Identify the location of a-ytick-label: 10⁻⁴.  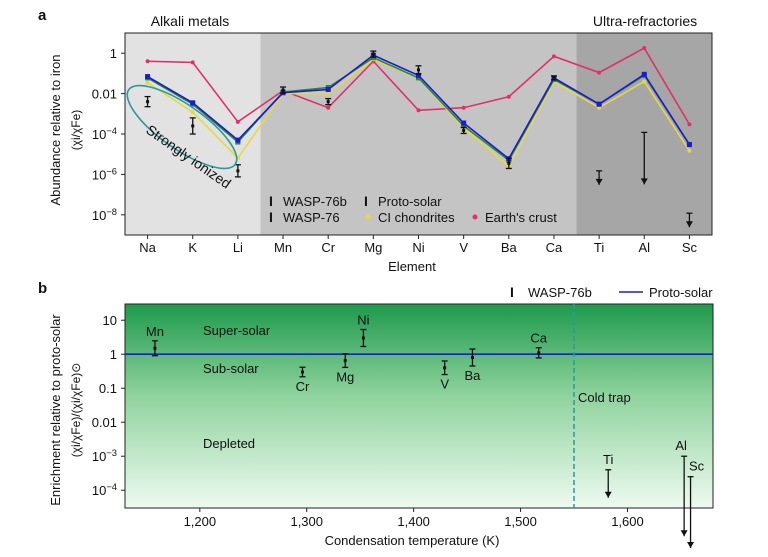
(104, 134).